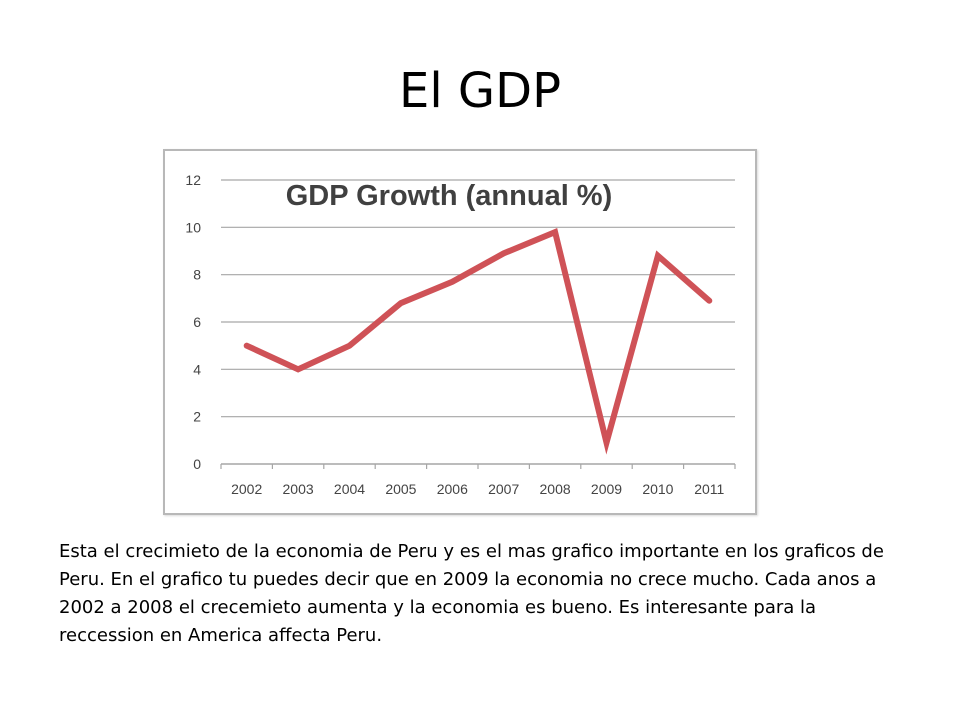 This screenshot has width=960, height=720. I want to click on y-tick-label: 10, so click(193, 227).